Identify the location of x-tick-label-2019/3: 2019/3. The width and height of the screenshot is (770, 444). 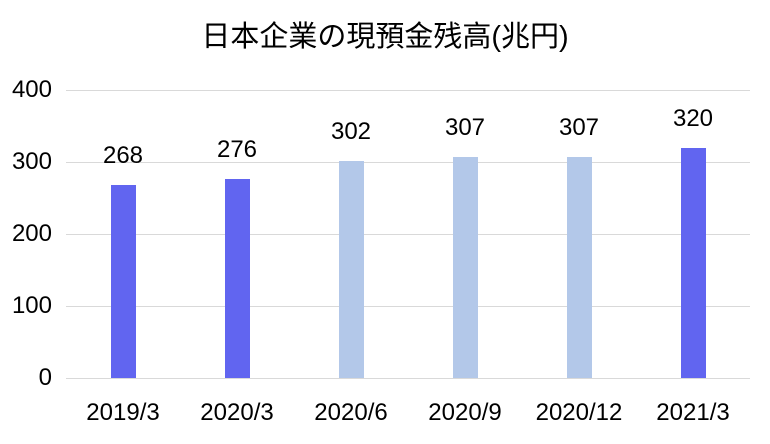
(123, 412).